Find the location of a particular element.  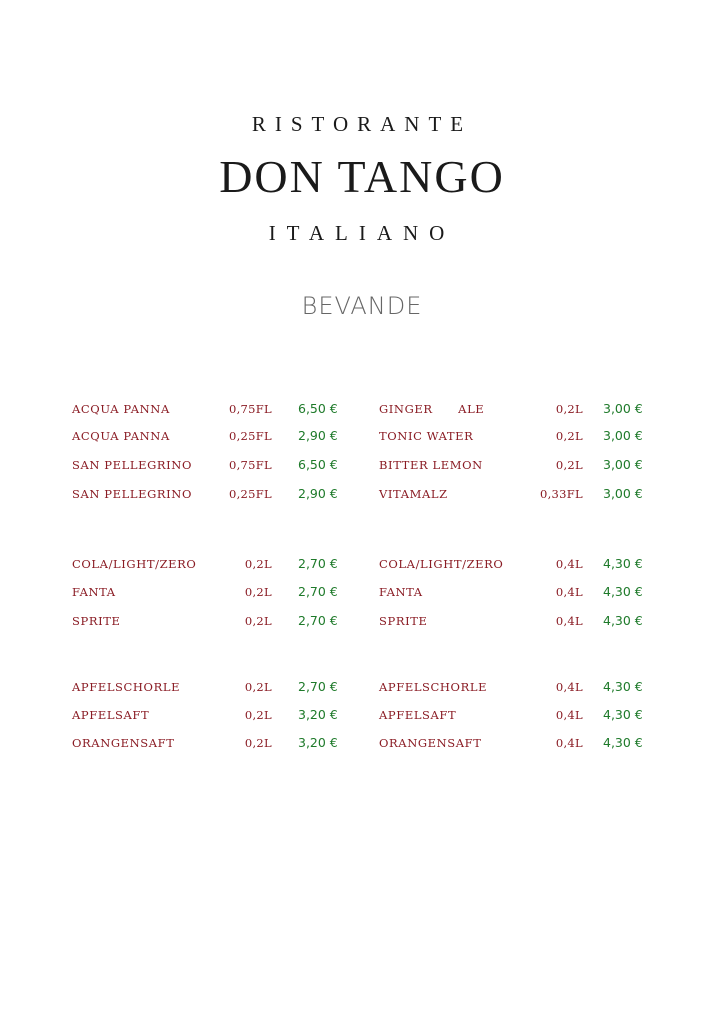

section-title: BEVANDE is located at coordinates (362, 306).